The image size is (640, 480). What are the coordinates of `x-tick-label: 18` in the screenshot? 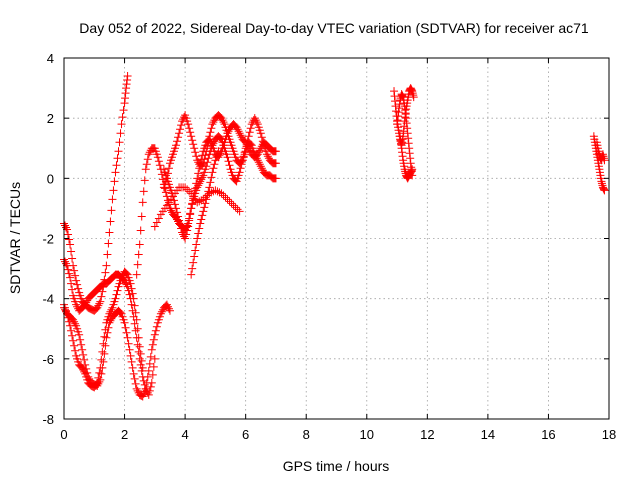 It's located at (609, 434).